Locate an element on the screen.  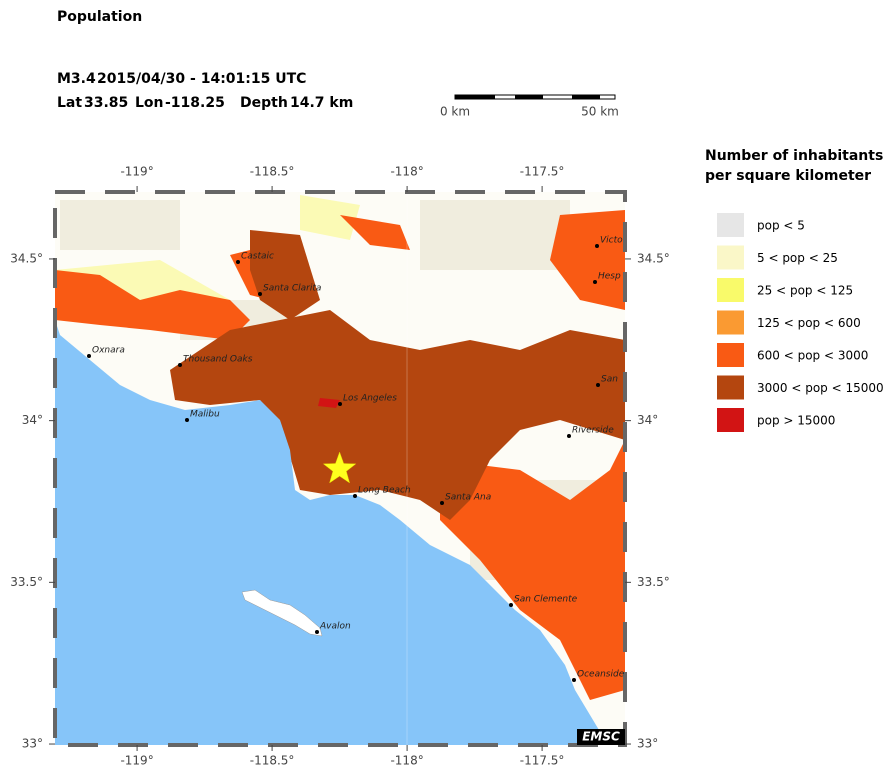
city-label: Oxnara is located at coordinates (108, 351).